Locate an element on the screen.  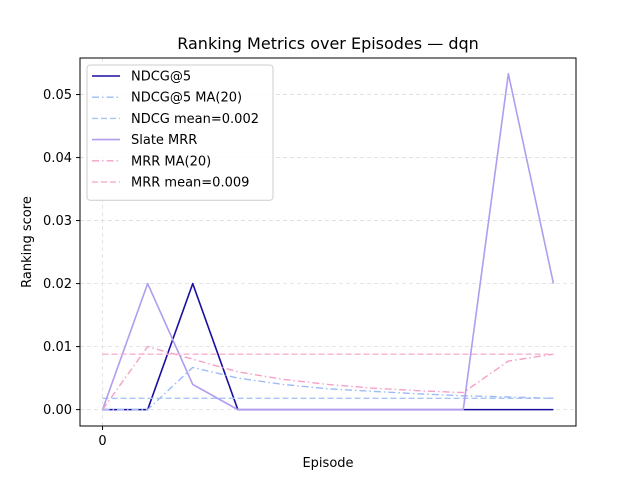
legend-label: NDCG mean=0.002 is located at coordinates (195, 119).